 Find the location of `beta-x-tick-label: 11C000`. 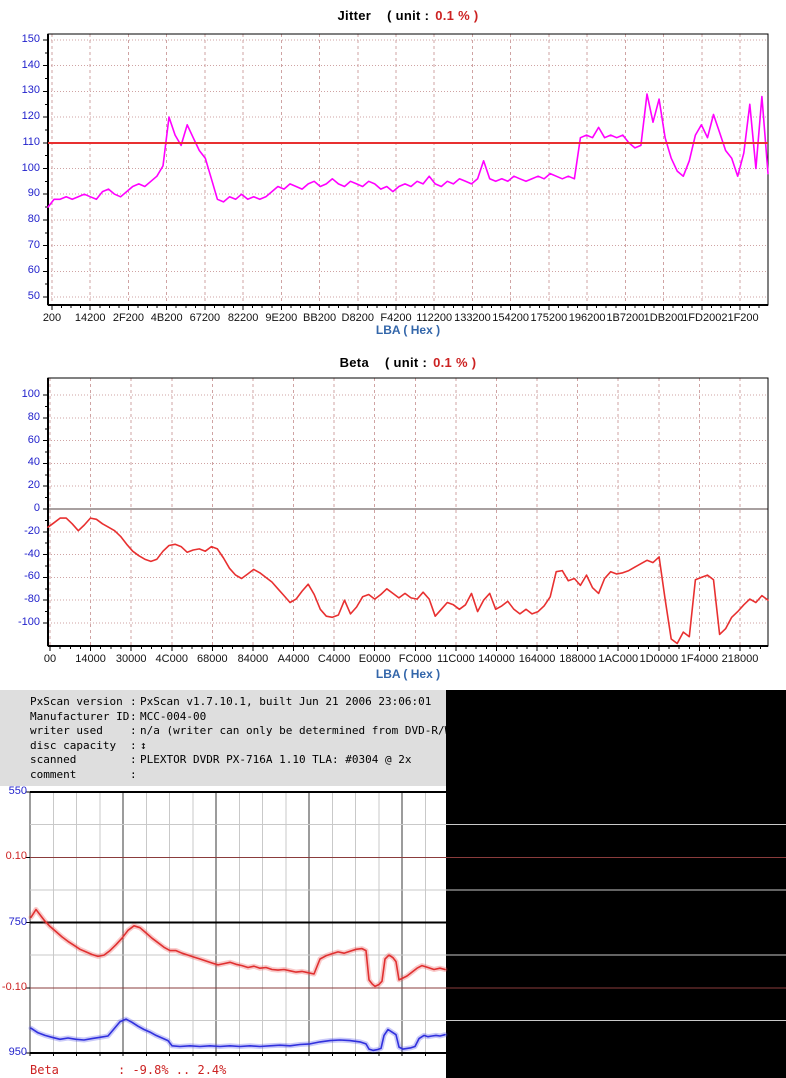

beta-x-tick-label: 11C000 is located at coordinates (456, 659).